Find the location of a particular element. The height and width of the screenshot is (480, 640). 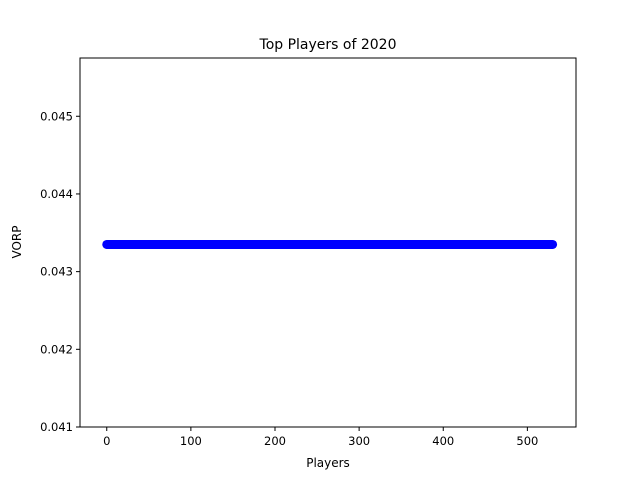

x-tick-label: 400 is located at coordinates (443, 441).